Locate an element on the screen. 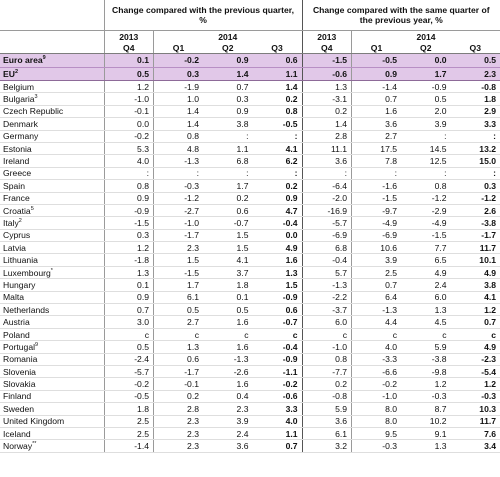 The height and width of the screenshot is (477, 500). value-cell: -16.9 is located at coordinates (326, 211).